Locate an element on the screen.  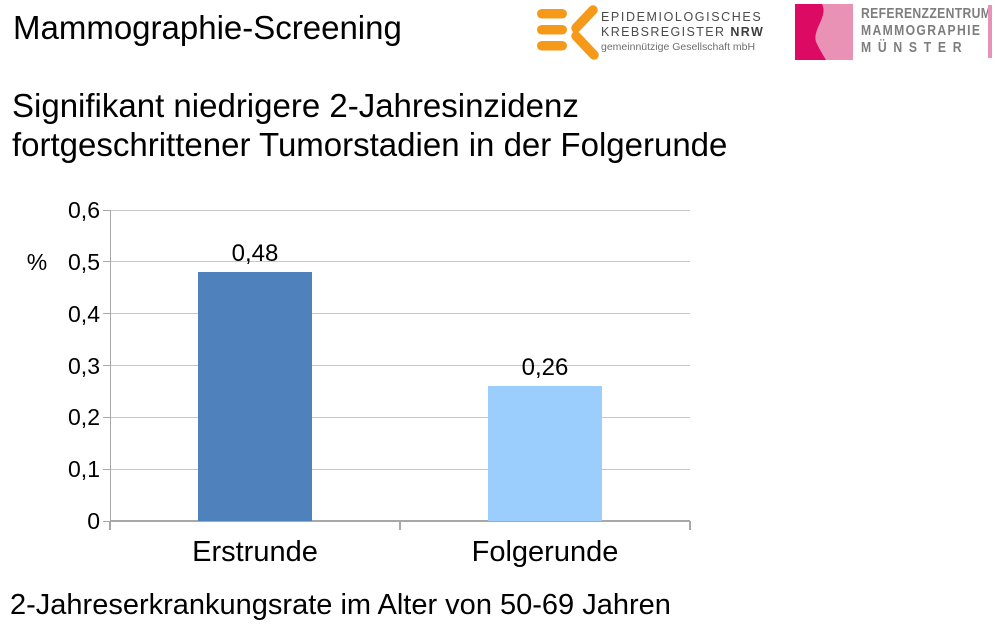
krebsregister-line2: KREBSREGISTER NRW is located at coordinates (682, 32).